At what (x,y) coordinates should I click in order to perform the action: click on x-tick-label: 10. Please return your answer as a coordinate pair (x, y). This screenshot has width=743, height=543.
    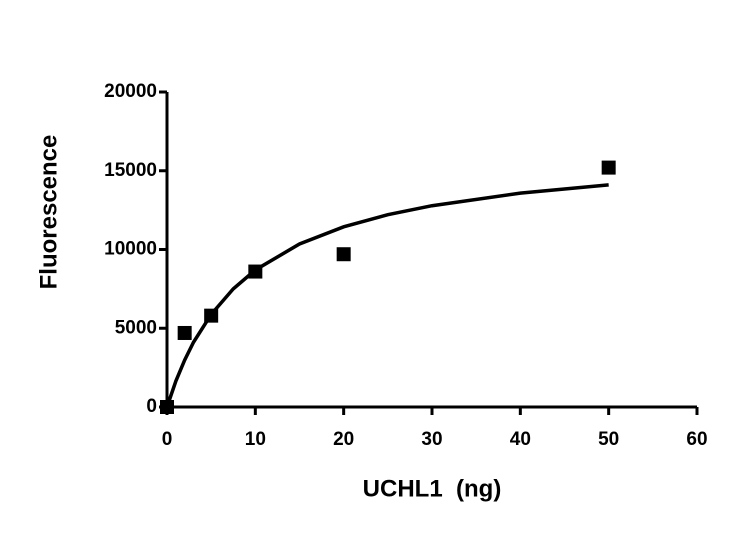
    Looking at the image, I should click on (255, 439).